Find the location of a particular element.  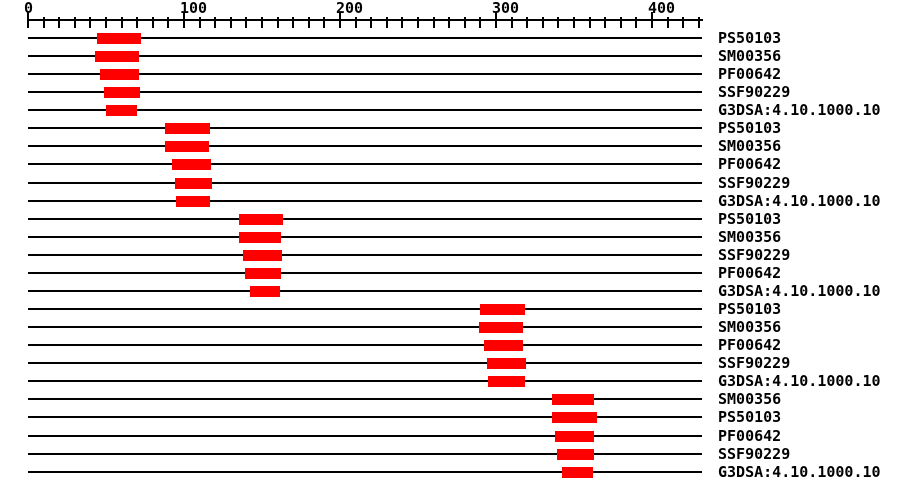

axis-tick-label: 400 is located at coordinates (662, 8).